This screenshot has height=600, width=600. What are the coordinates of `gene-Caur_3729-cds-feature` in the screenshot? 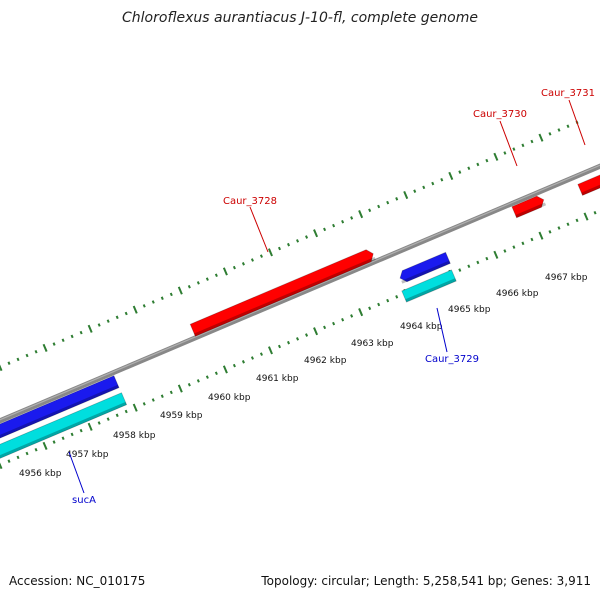 It's located at (429, 286).